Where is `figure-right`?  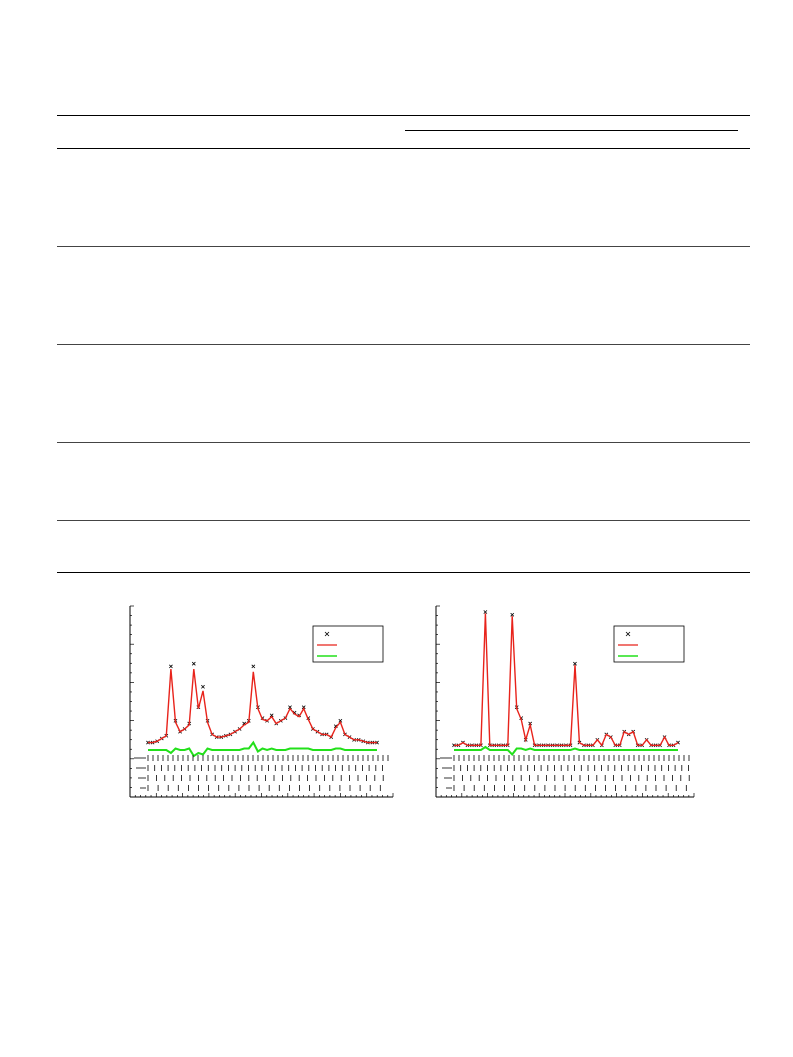 figure-right is located at coordinates (563, 702).